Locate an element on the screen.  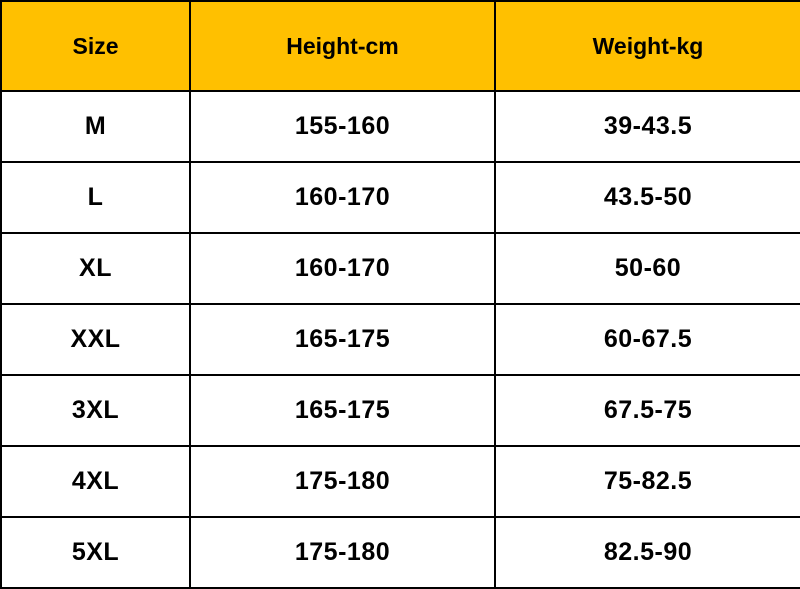
table-cell: M is located at coordinates (95, 126).